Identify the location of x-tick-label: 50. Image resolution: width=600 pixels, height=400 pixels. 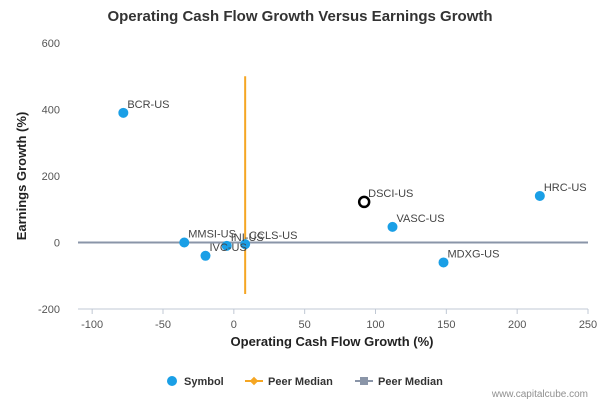
(305, 325).